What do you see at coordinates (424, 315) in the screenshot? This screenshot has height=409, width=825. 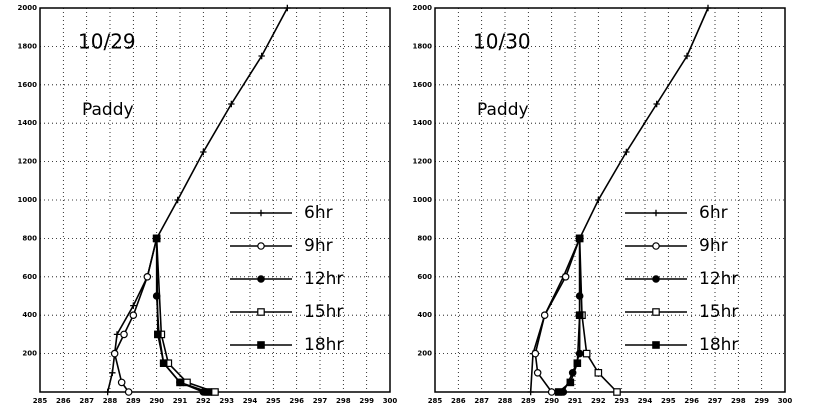 I see `y-tick-label: 400` at bounding box center [424, 315].